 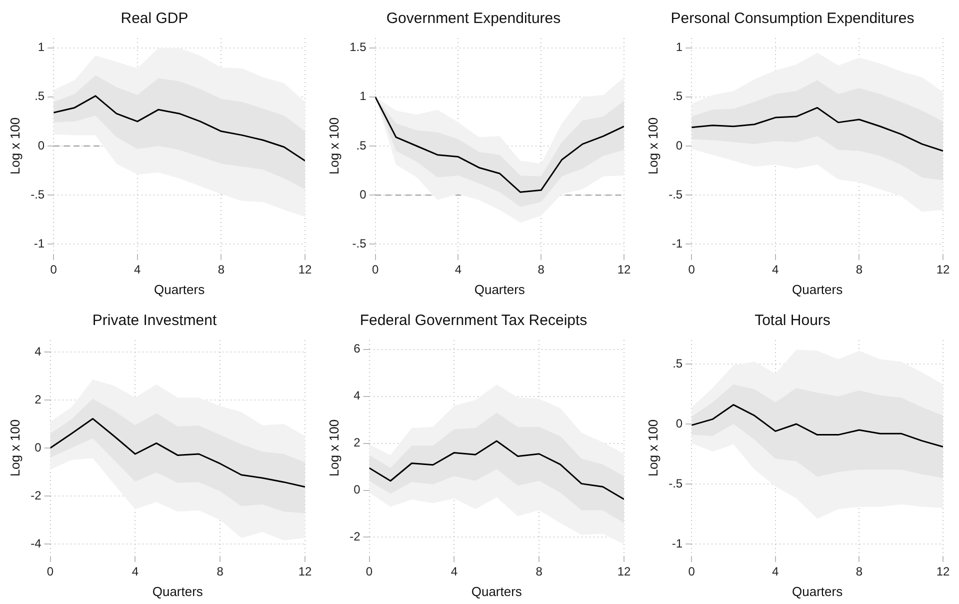 I want to click on chart-title: Federal Government Tax Receipts, so click(x=474, y=321).